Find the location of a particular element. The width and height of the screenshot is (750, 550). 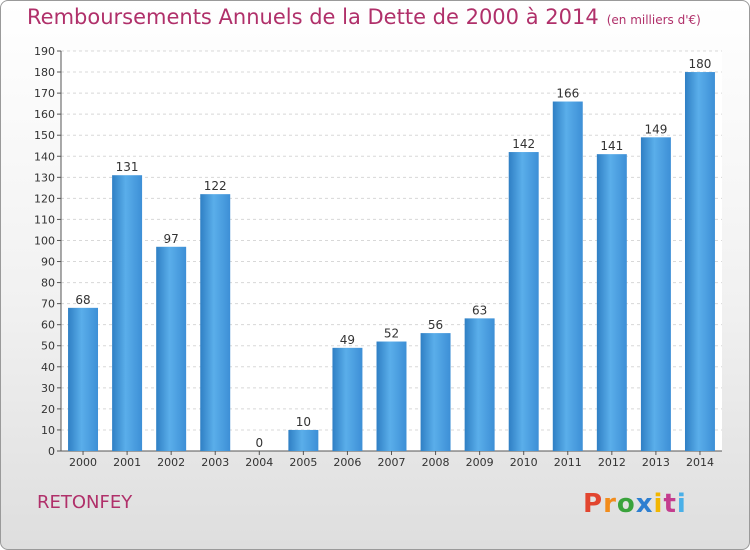

y-tick-label: 80 is located at coordinates (48, 283).